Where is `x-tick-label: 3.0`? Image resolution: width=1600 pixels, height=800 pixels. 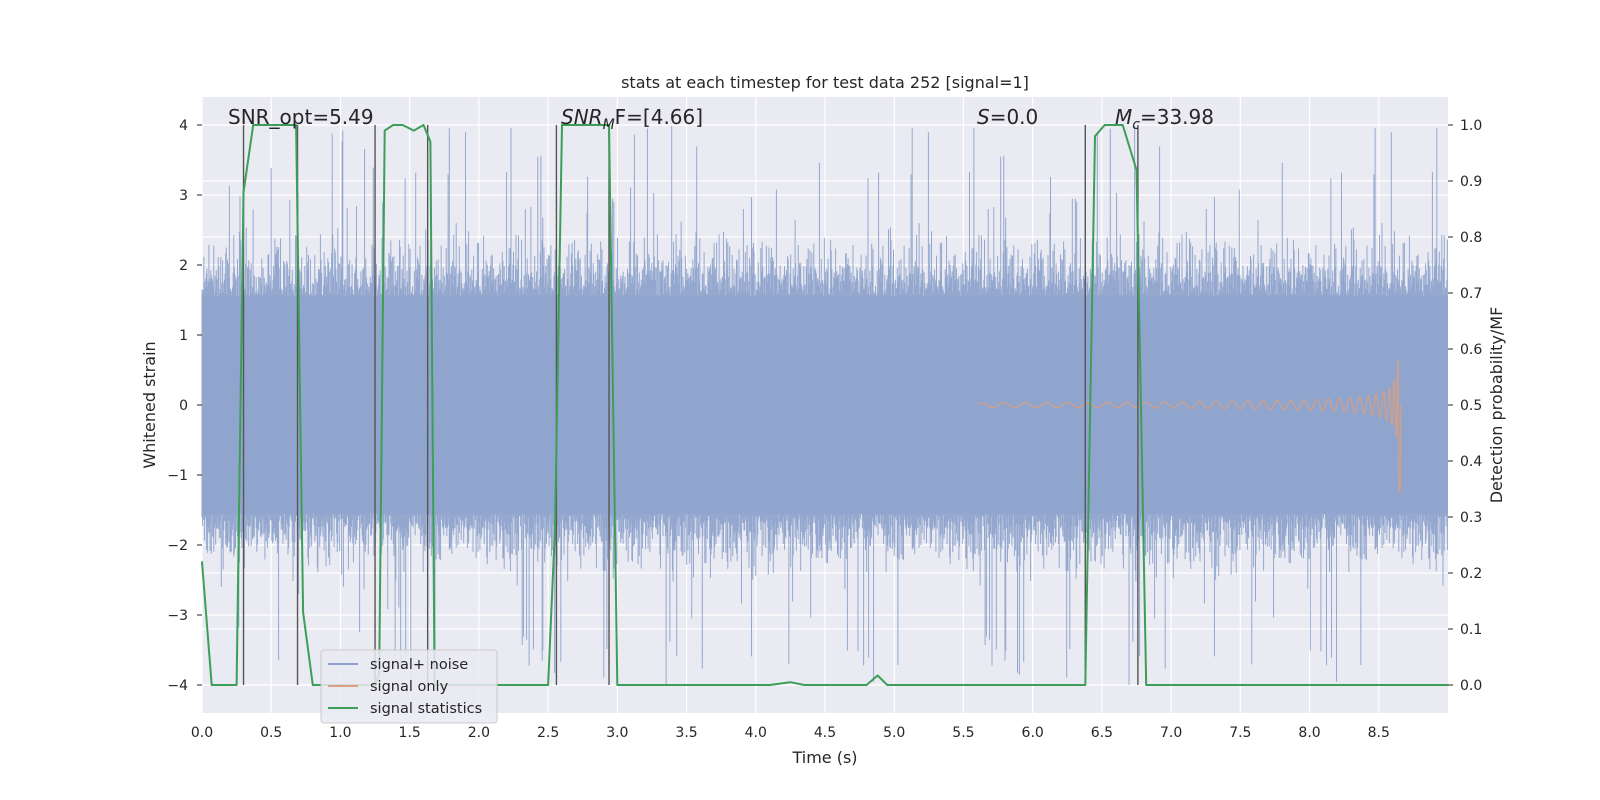 x-tick-label: 3.0 is located at coordinates (617, 733).